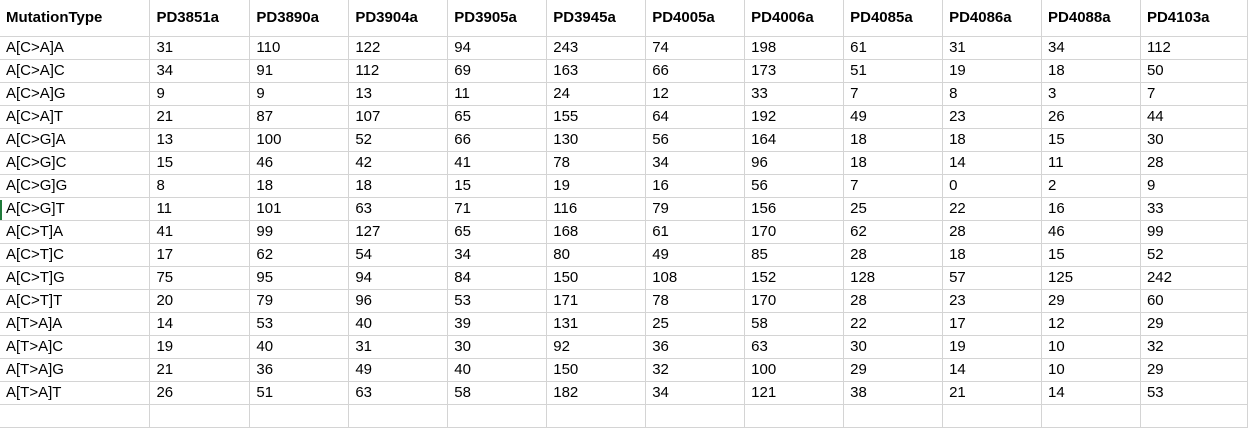  I want to click on row-label-cell, so click(75, 416).